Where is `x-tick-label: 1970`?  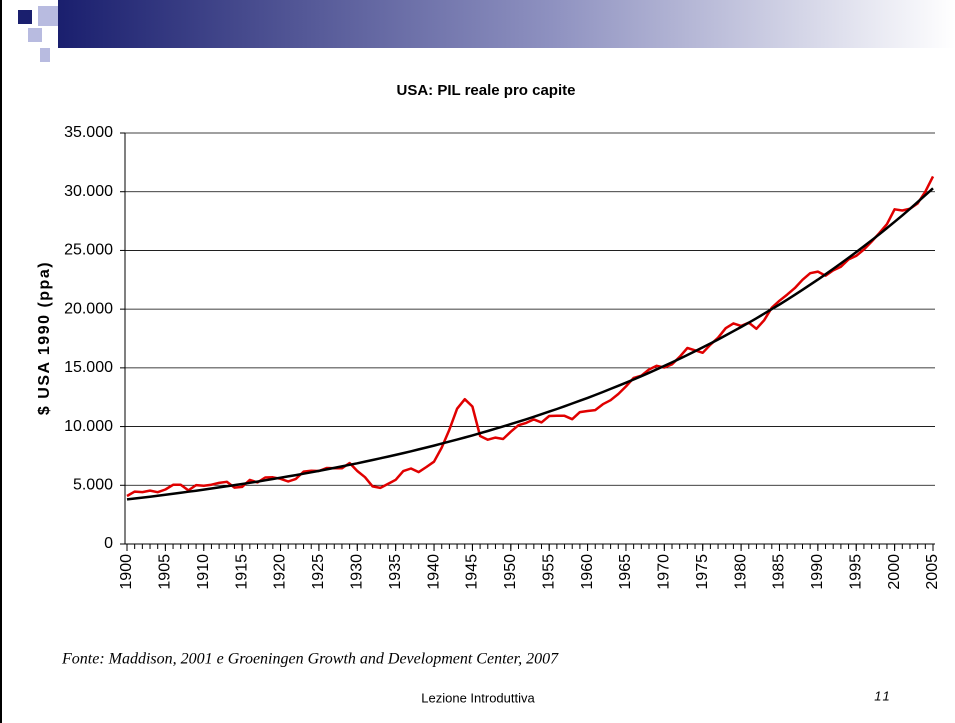 x-tick-label: 1970 is located at coordinates (664, 572).